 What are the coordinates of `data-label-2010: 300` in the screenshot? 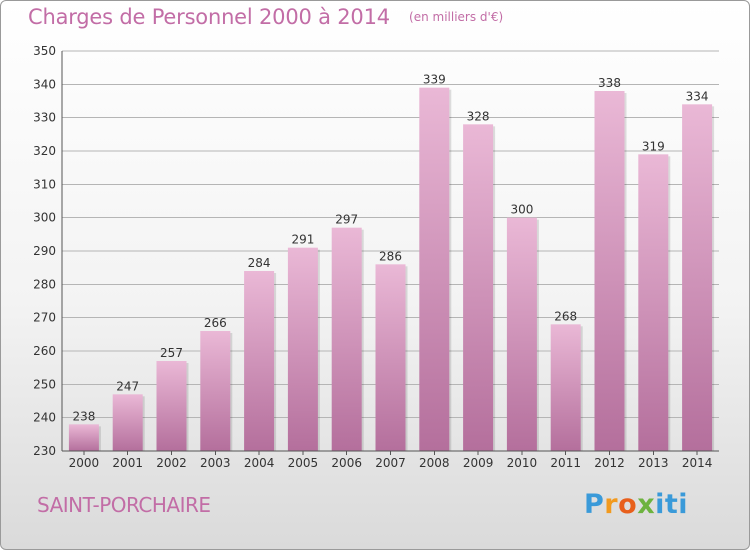 It's located at (521, 210).